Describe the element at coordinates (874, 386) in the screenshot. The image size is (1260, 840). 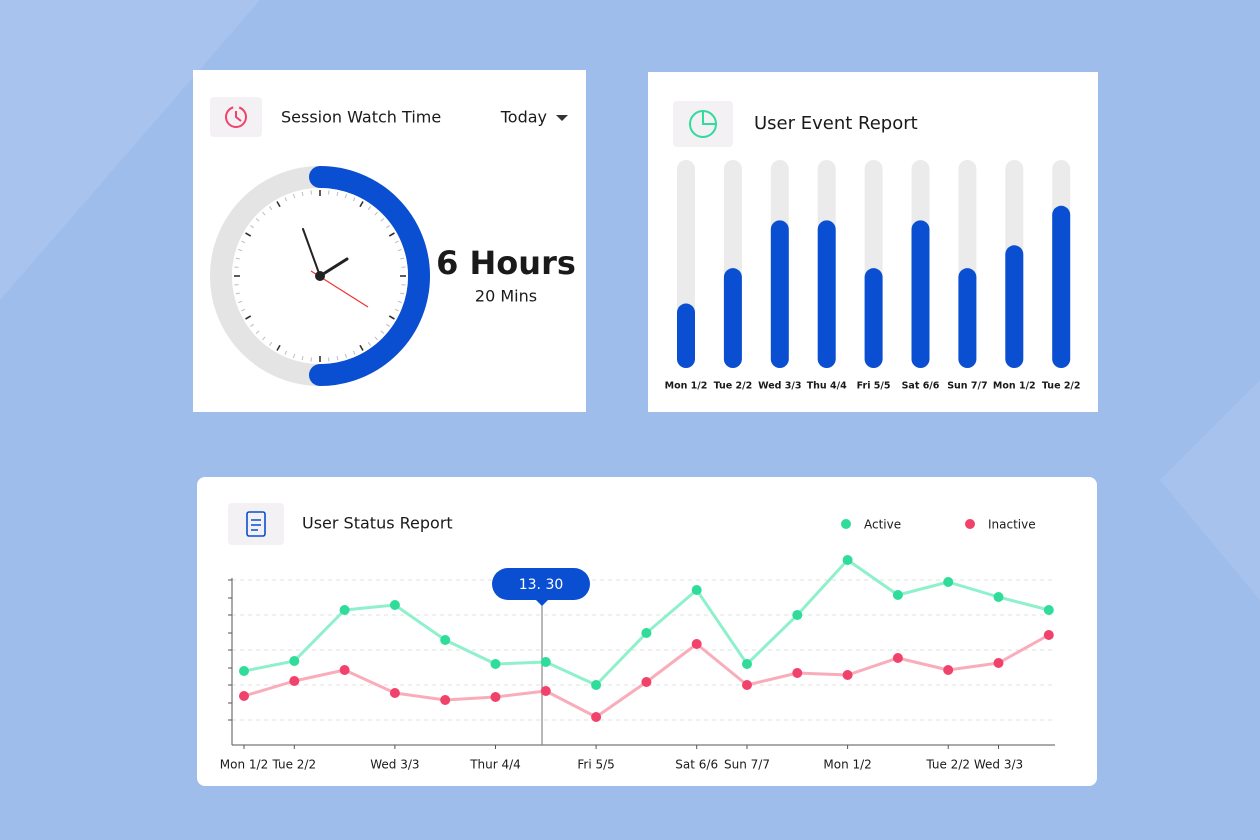
I see `x-tick-label: Fri 5/5` at that location.